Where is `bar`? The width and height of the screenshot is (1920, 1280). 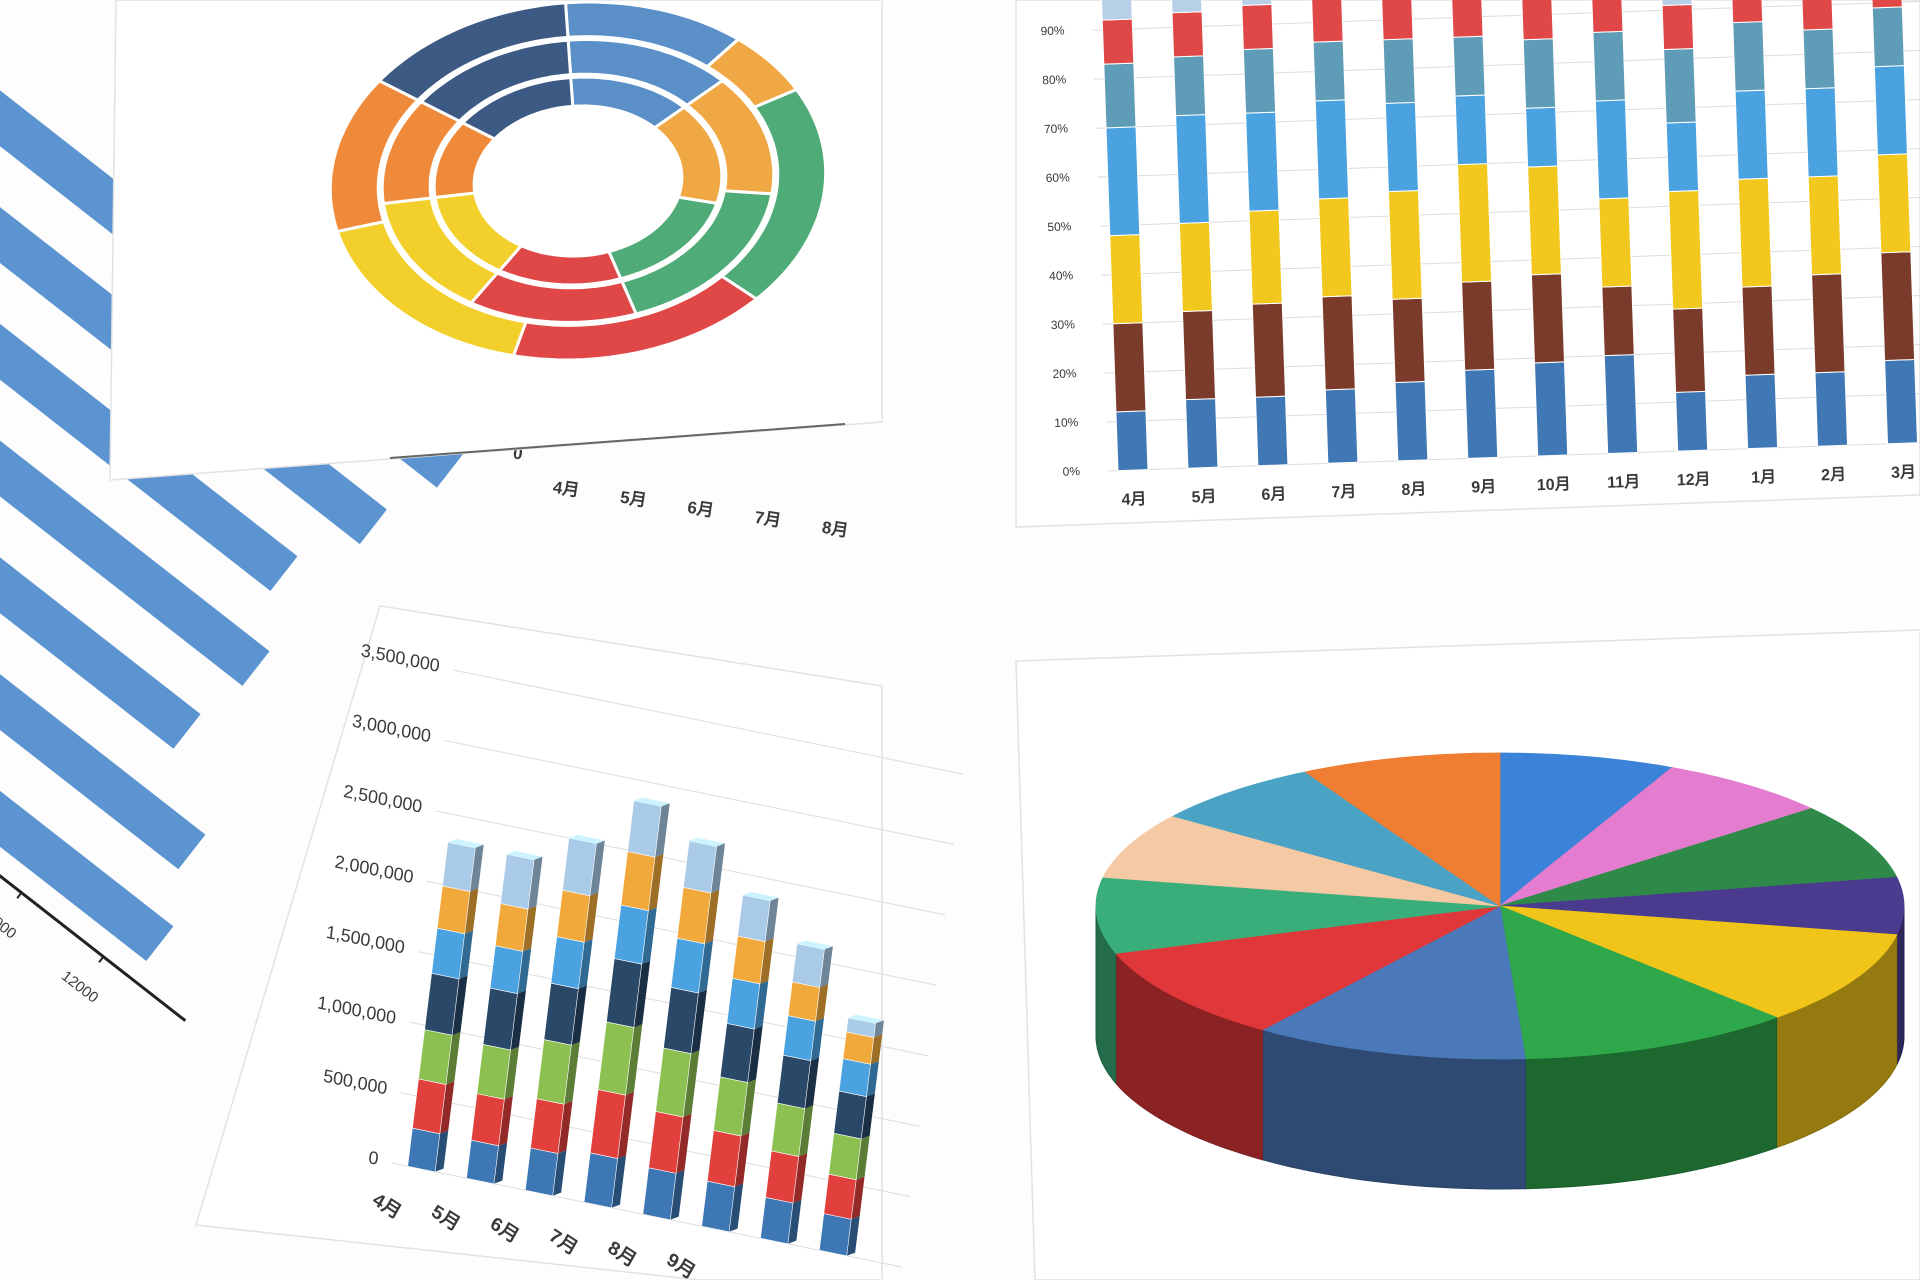
bar is located at coordinates (103, 658).